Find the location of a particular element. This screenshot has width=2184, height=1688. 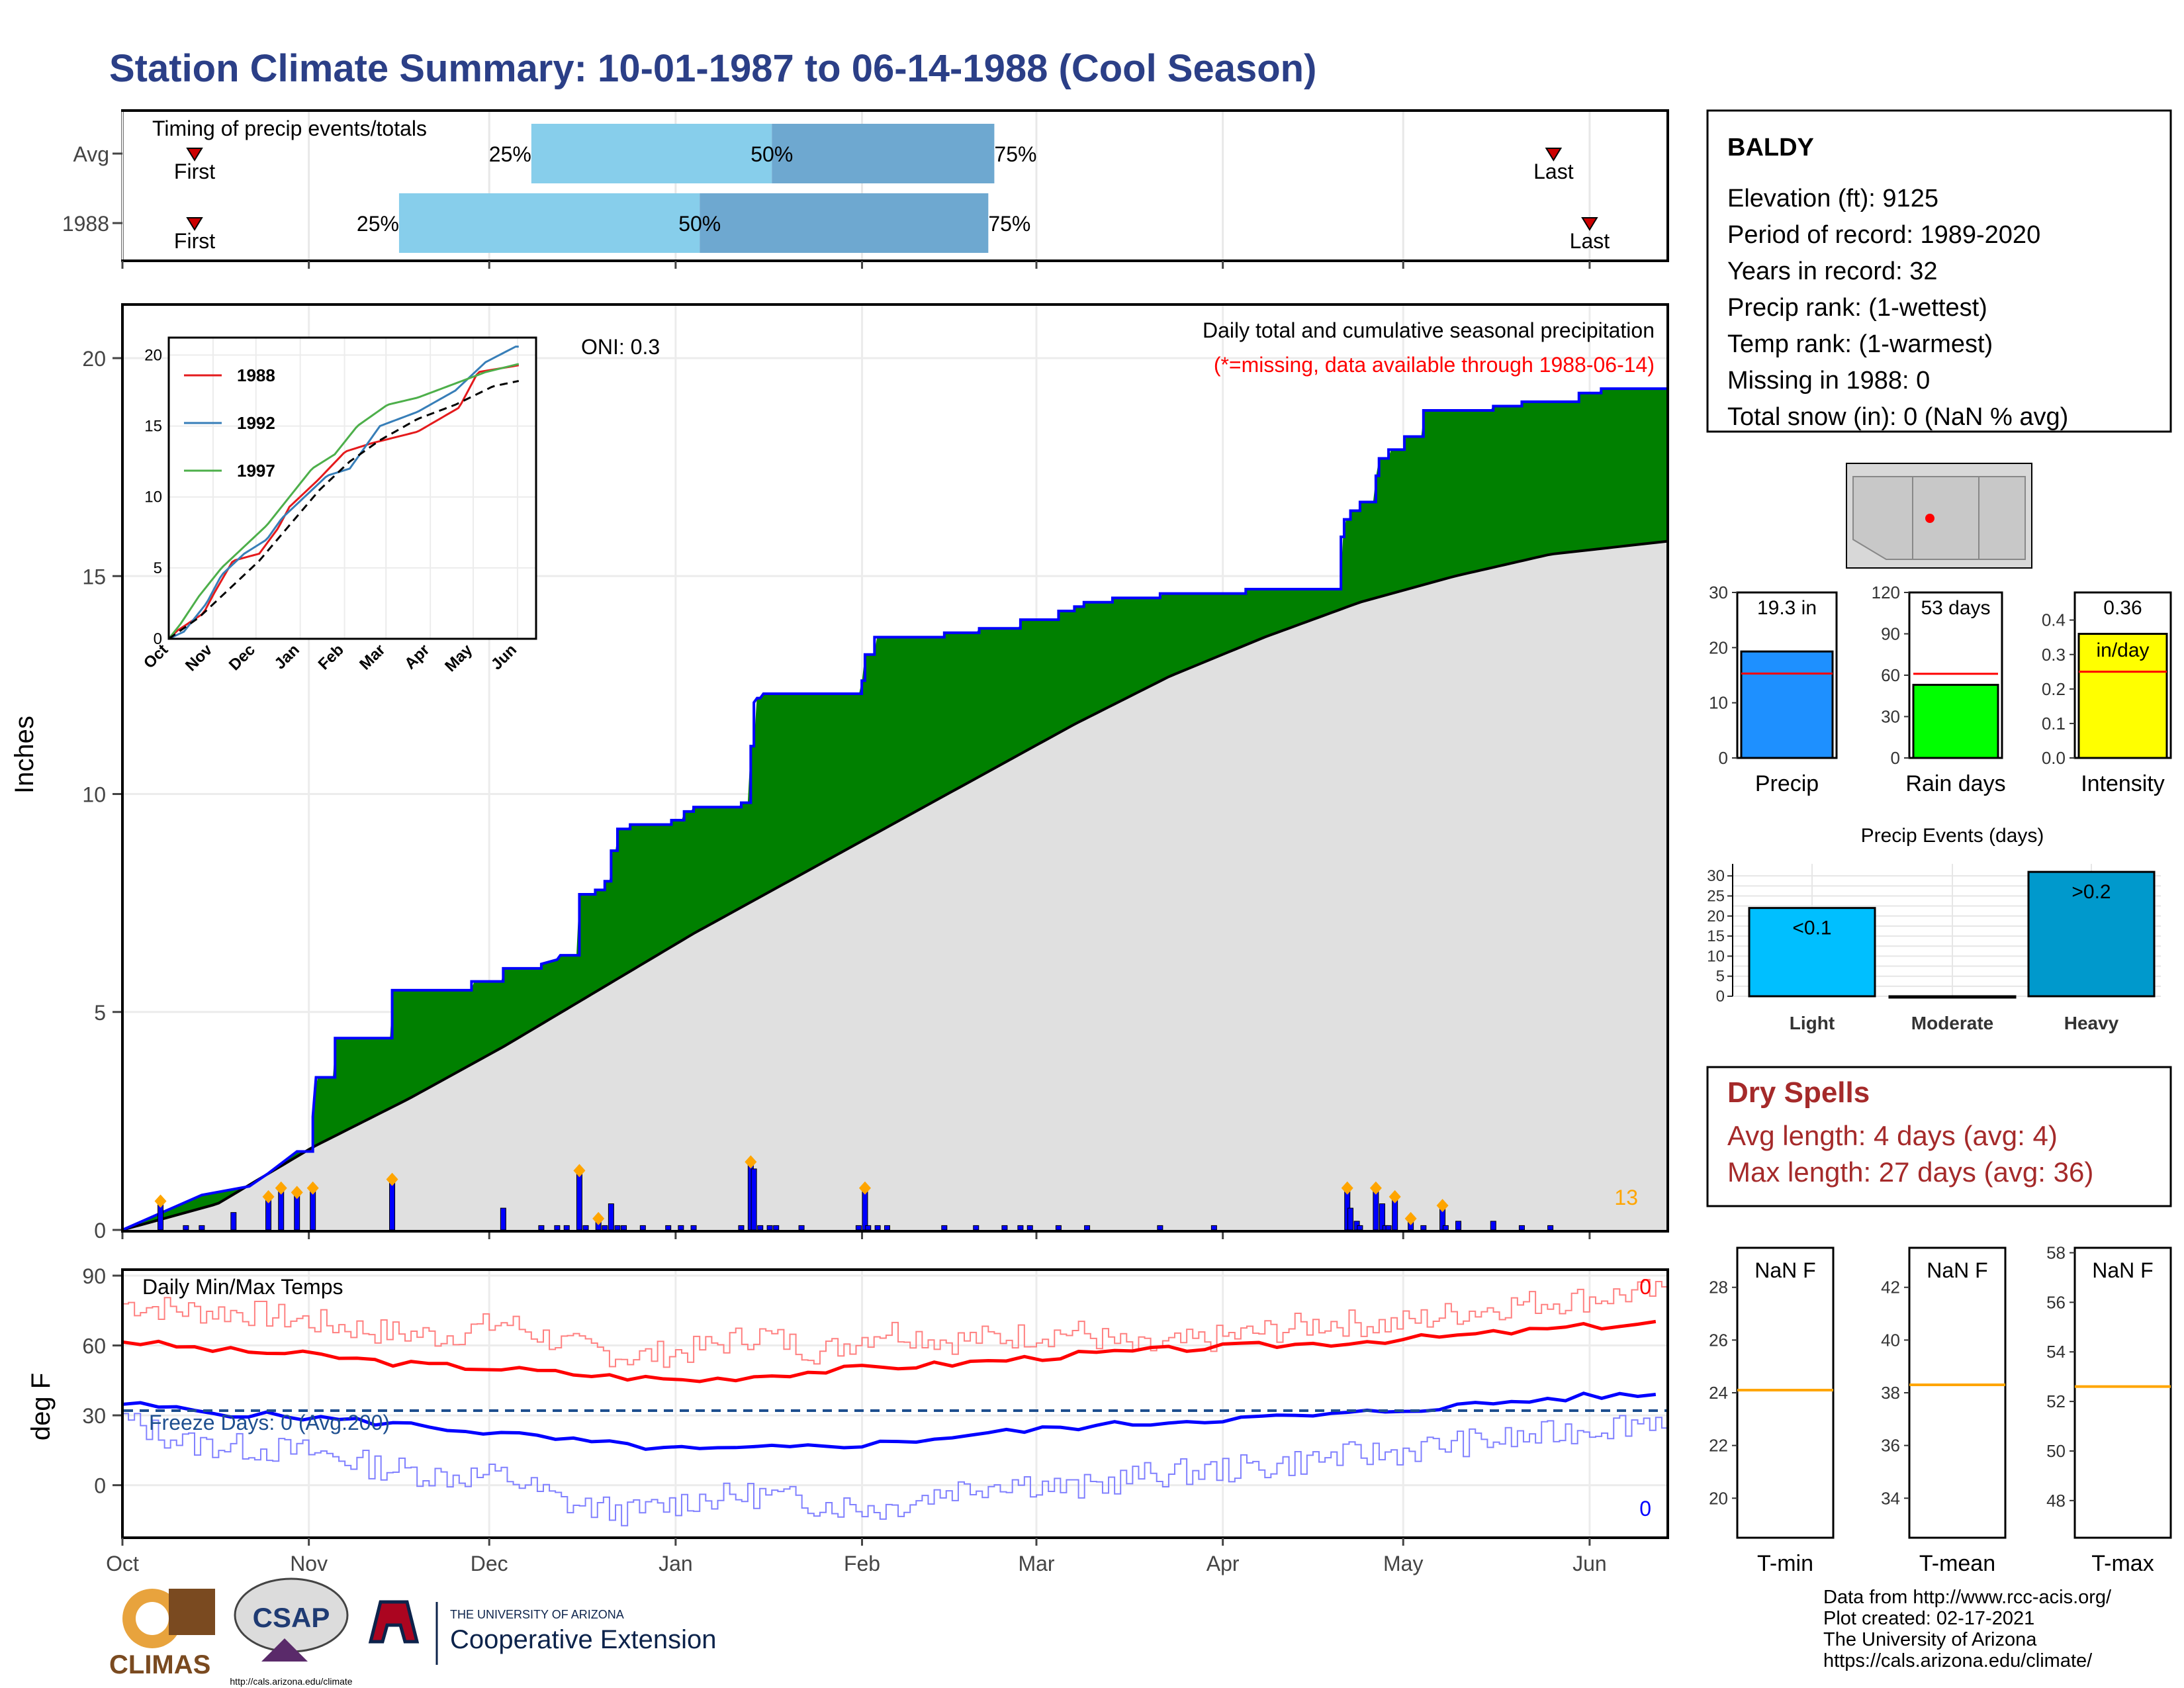

temp-box-ytick: 22 is located at coordinates (1718, 1446).